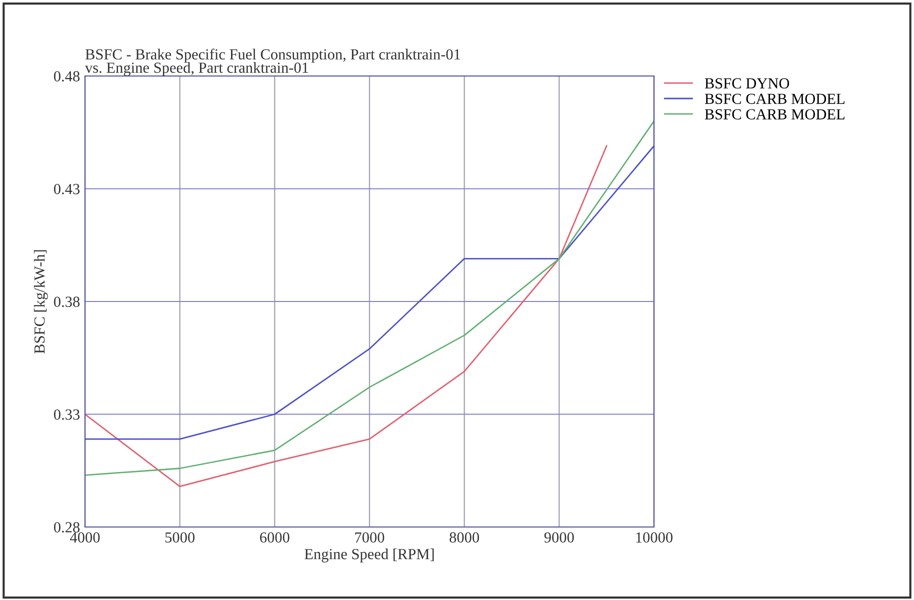 The image size is (914, 600). Describe the element at coordinates (85, 537) in the screenshot. I see `x-tick-label: 4000` at that location.